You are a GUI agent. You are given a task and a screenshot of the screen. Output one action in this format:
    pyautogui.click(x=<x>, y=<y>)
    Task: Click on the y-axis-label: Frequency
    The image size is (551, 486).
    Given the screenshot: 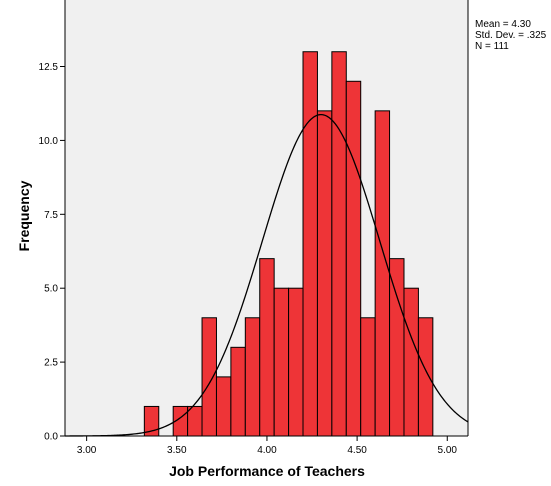 What is the action you would take?
    pyautogui.click(x=24, y=216)
    